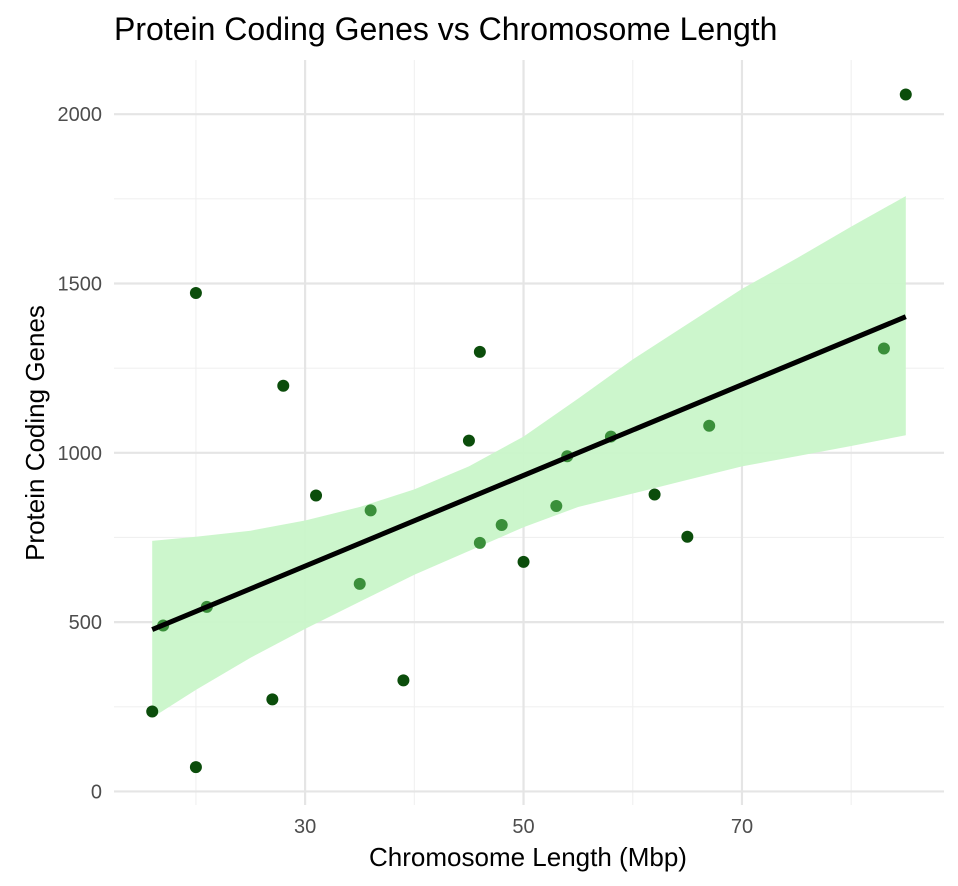  Describe the element at coordinates (305, 827) in the screenshot. I see `x-tick-label: 30` at that location.